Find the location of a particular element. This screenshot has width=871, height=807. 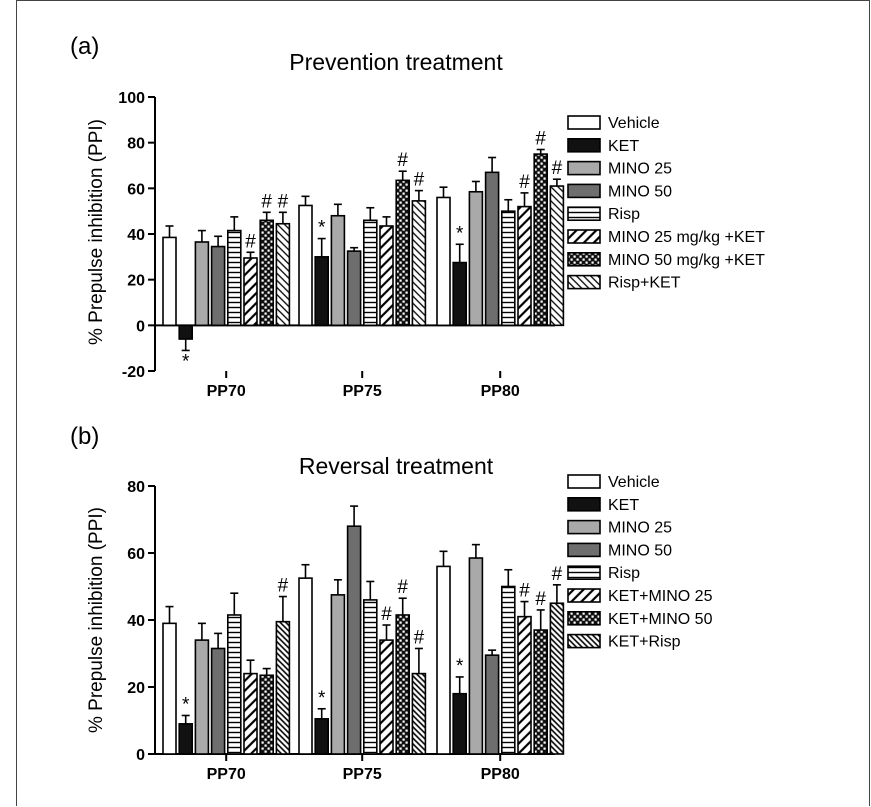

y-tick-label: 60 is located at coordinates (136, 189).